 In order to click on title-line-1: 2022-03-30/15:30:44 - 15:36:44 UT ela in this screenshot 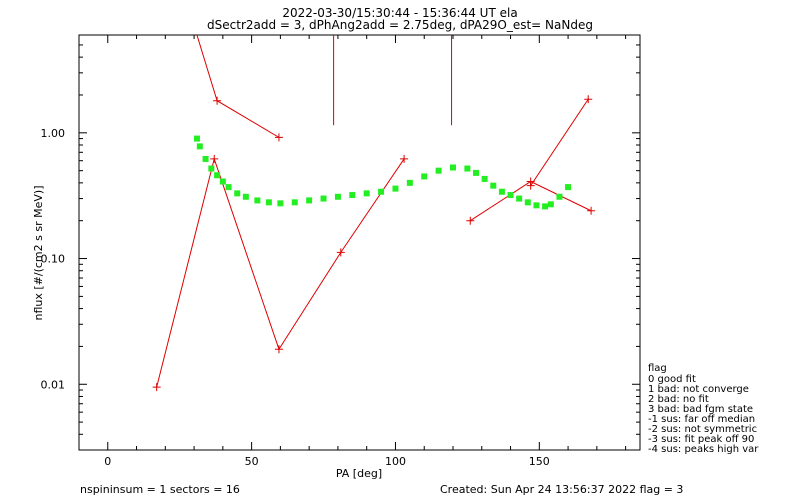, I will do `click(399, 13)`.